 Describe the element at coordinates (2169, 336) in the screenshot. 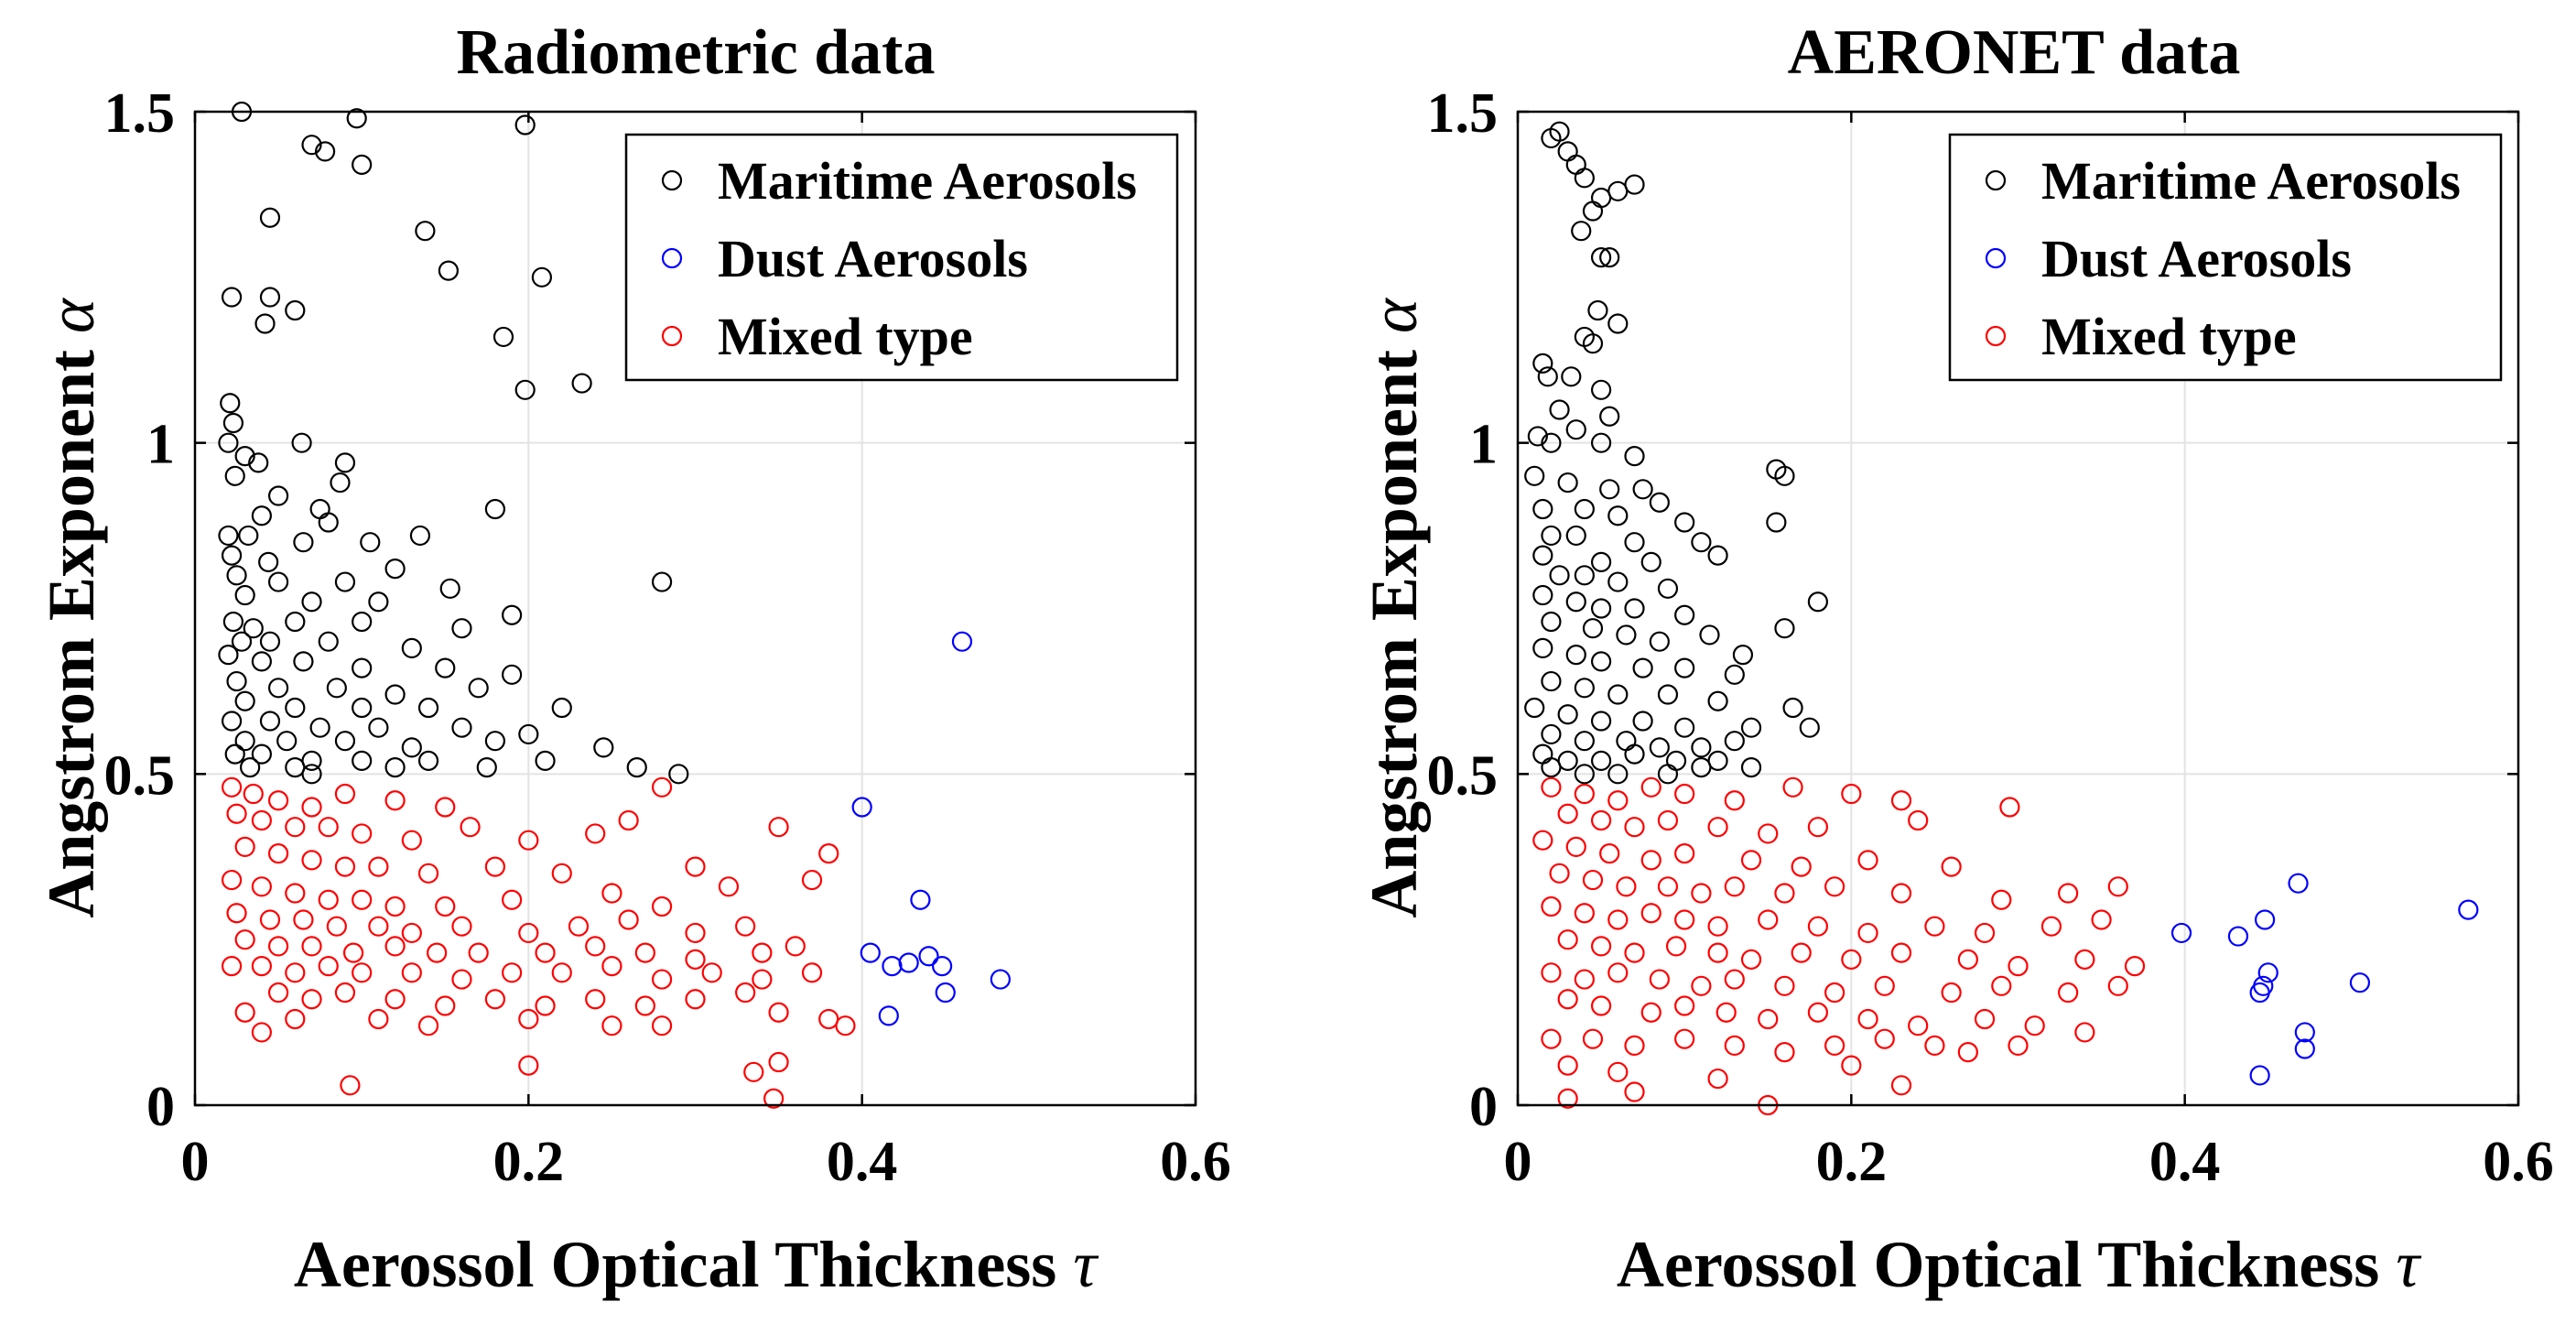

I see `legend-entry: Mixed type` at that location.